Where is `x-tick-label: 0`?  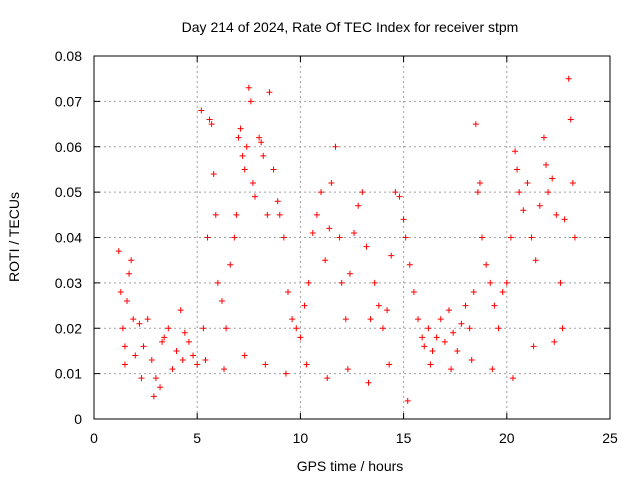
x-tick-label: 0 is located at coordinates (94, 438).